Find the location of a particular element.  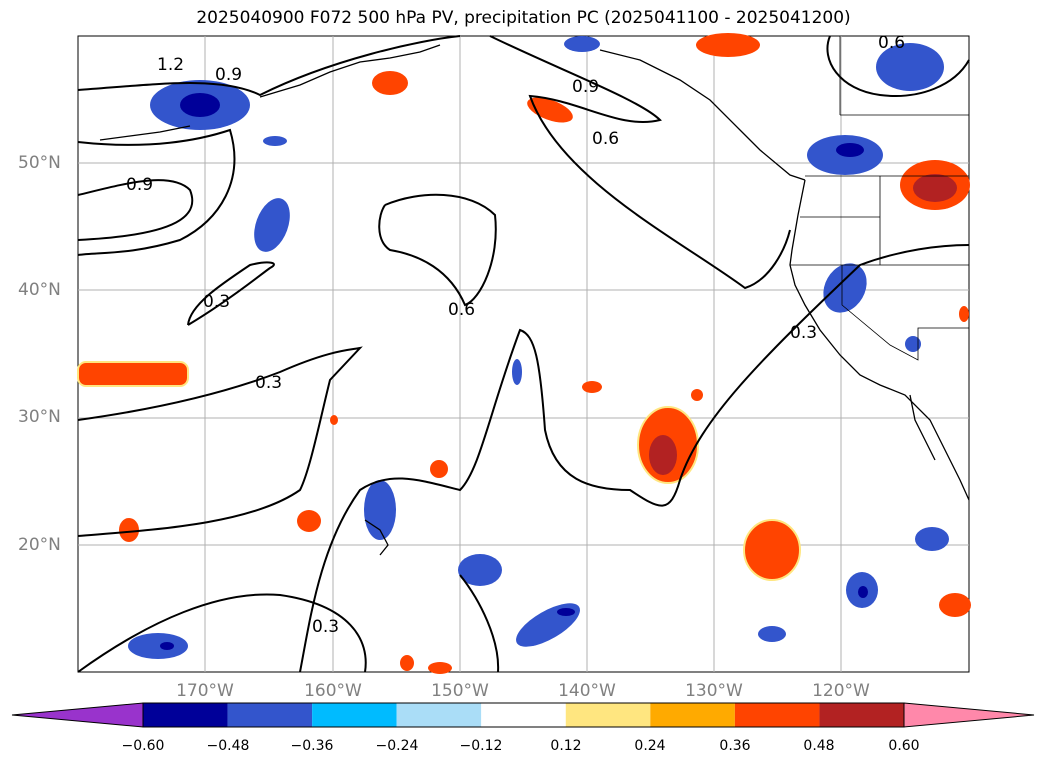

colorbar-tick: −0.60 is located at coordinates (143, 746).